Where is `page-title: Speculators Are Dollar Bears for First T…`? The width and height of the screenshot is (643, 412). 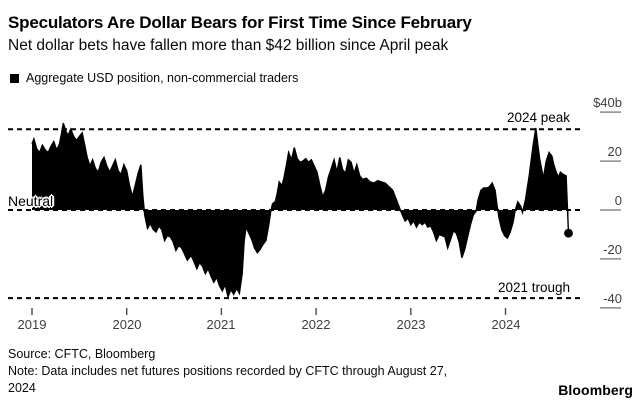
page-title: Speculators Are Dollar Bears for First T… is located at coordinates (240, 22).